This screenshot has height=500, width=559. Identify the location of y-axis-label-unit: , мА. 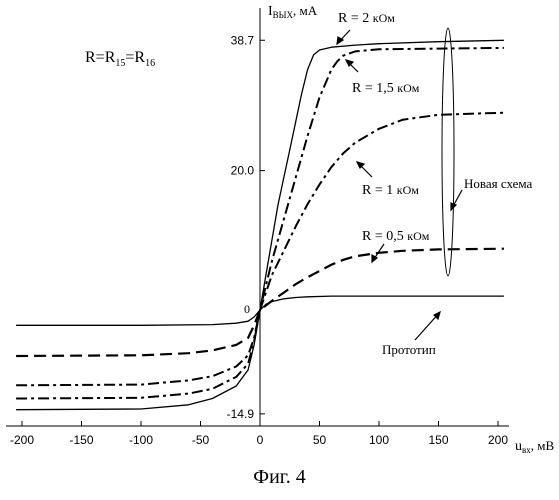
(305, 10).